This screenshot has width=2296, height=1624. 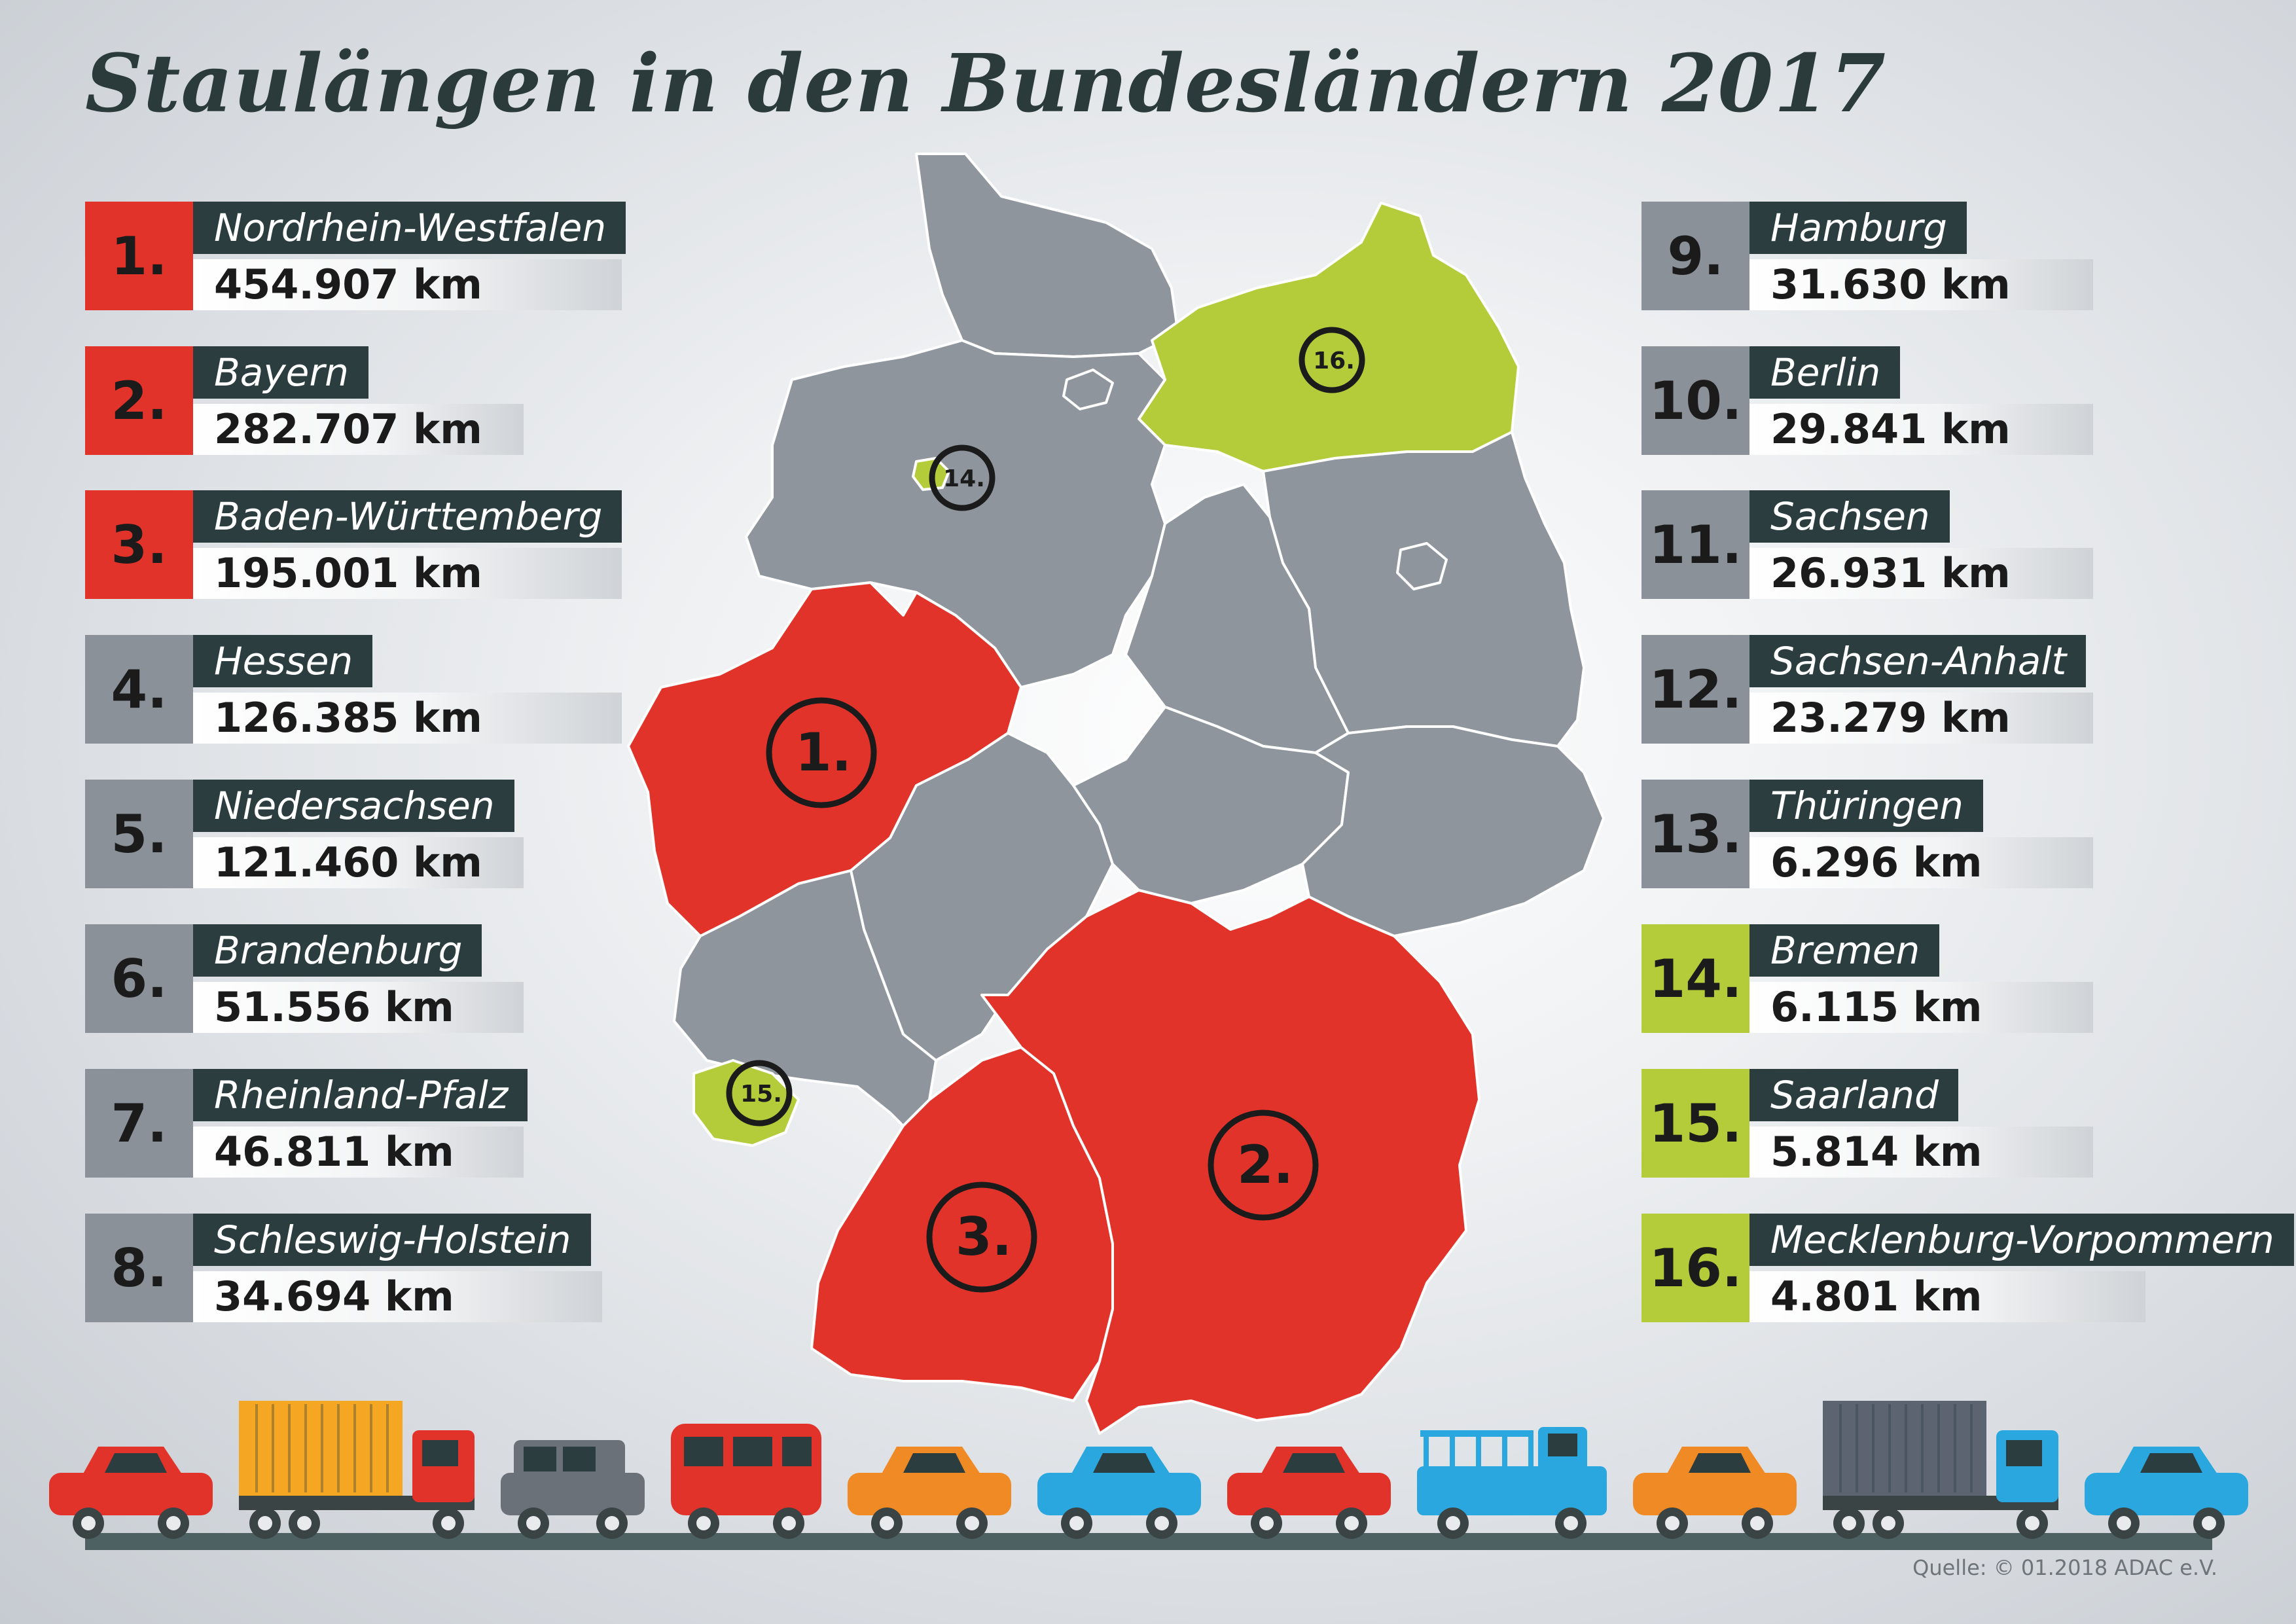 What do you see at coordinates (1825, 373) in the screenshot?
I see `state-name: Berlin` at bounding box center [1825, 373].